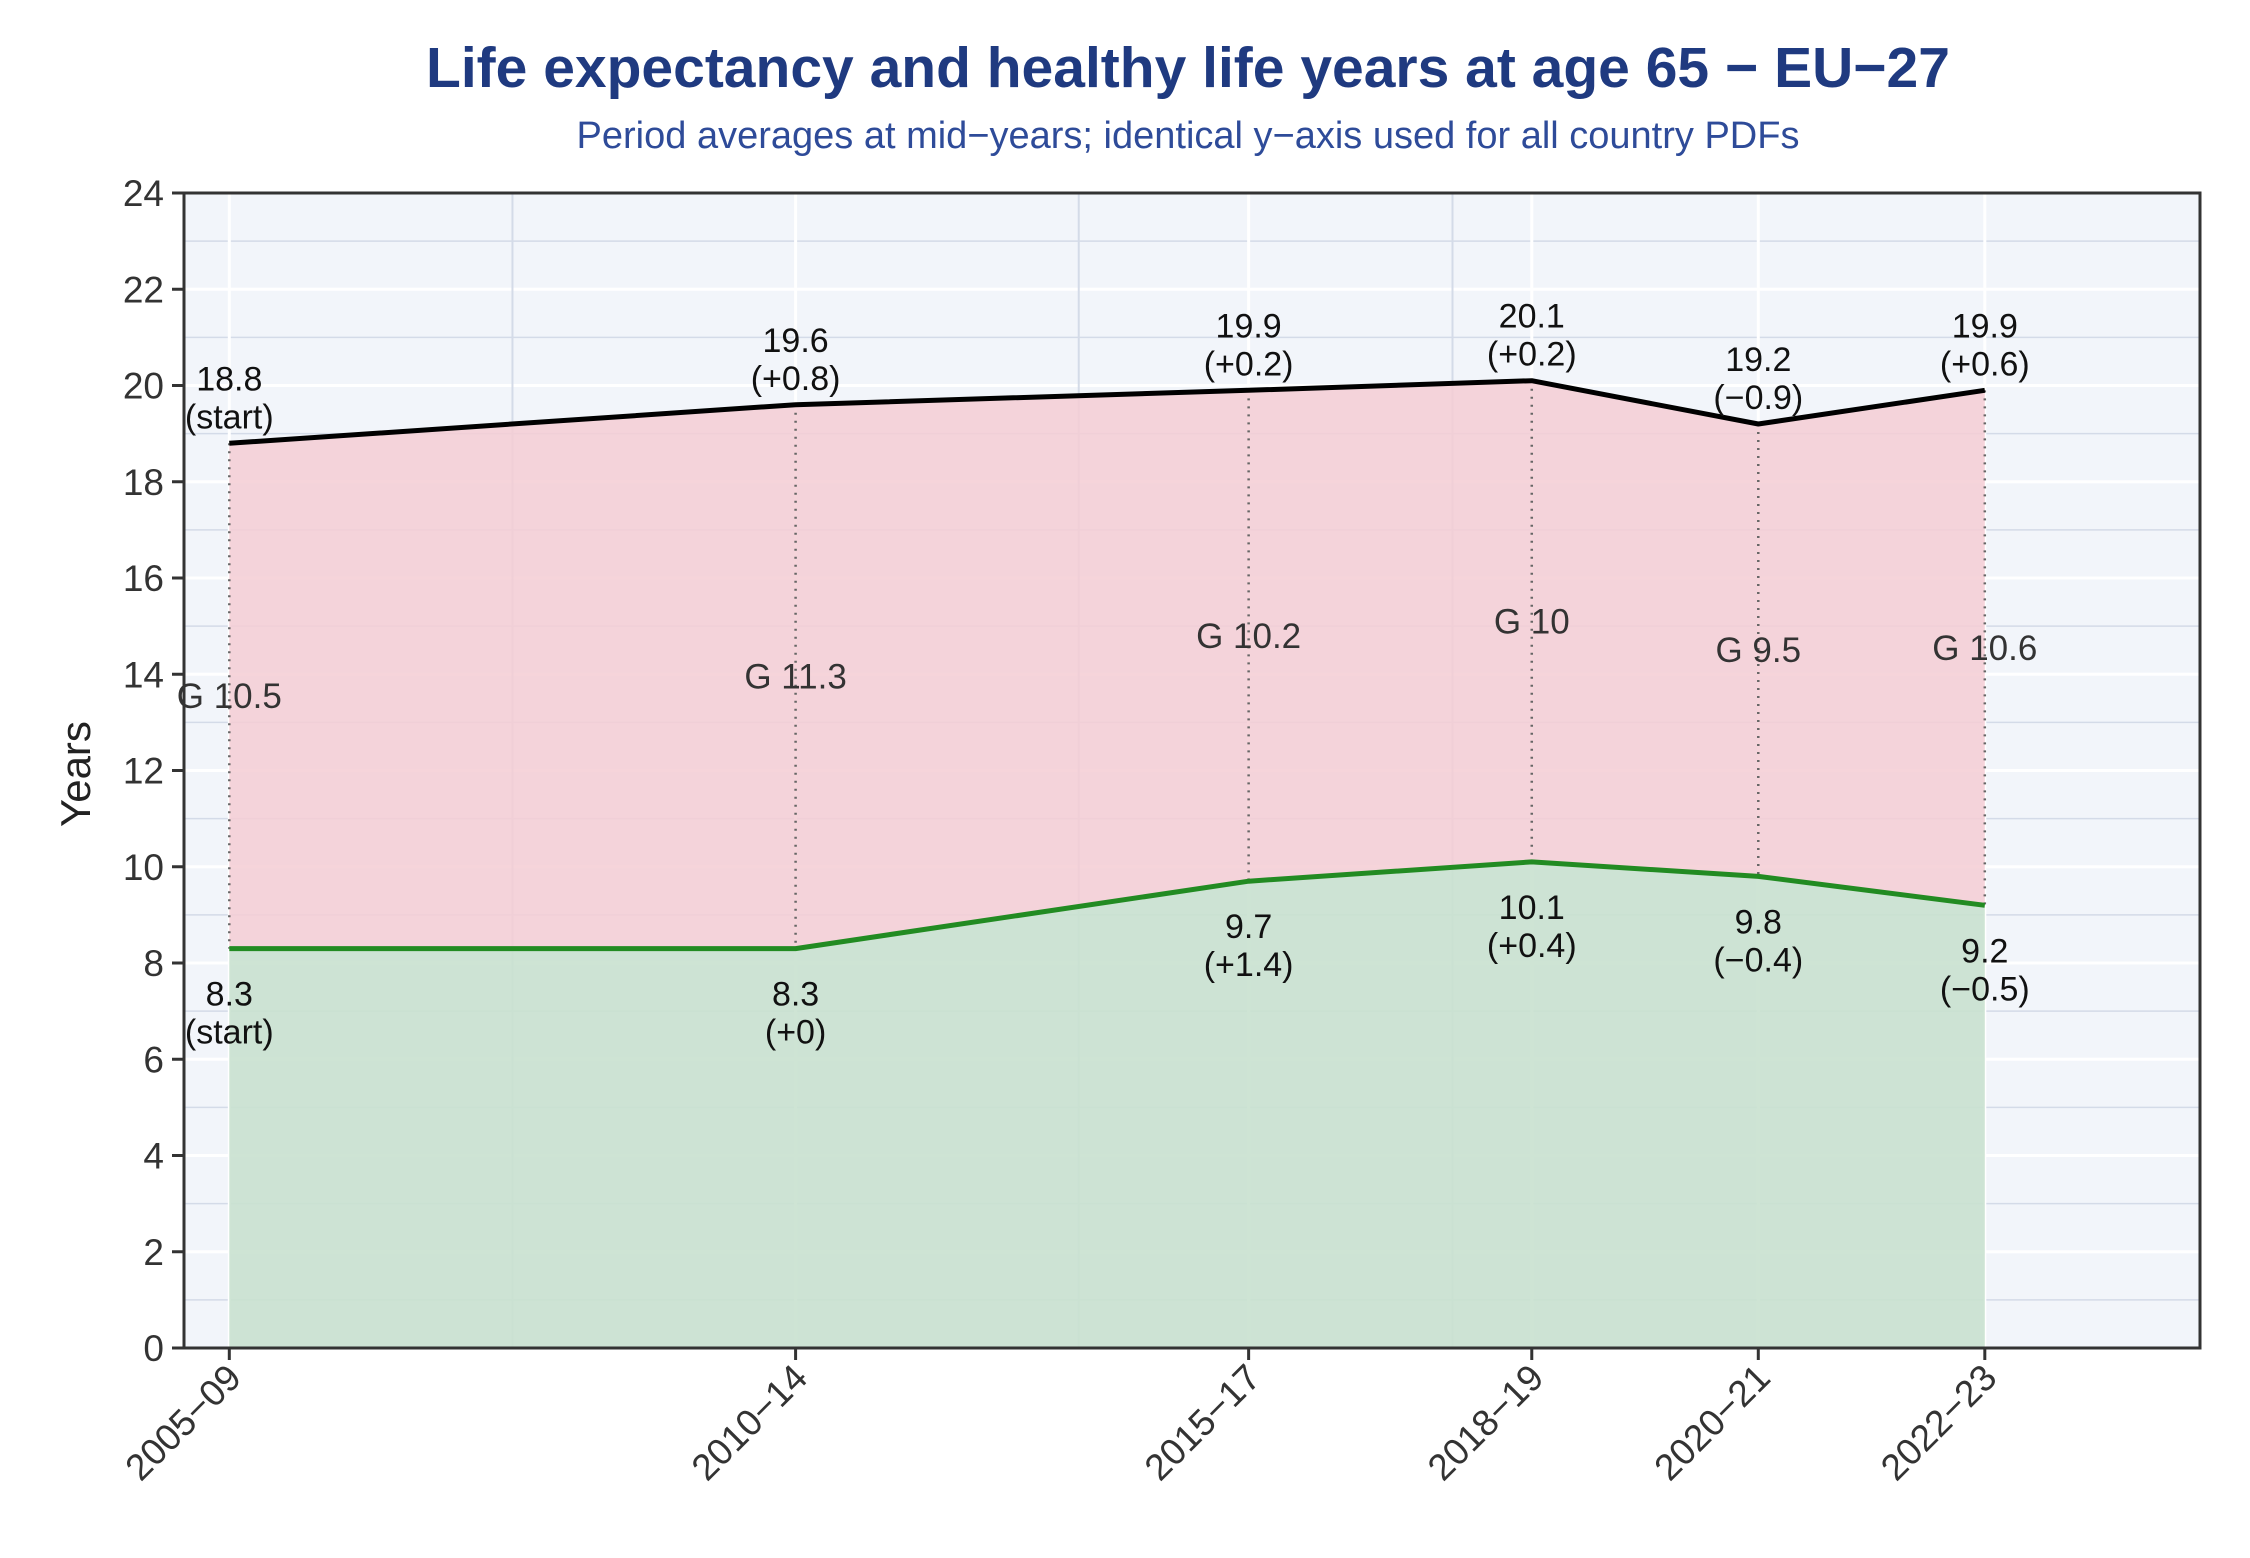 This screenshot has width=2250, height=1558. What do you see at coordinates (750, 1423) in the screenshot?
I see `x-tick-label: 2010−14` at bounding box center [750, 1423].